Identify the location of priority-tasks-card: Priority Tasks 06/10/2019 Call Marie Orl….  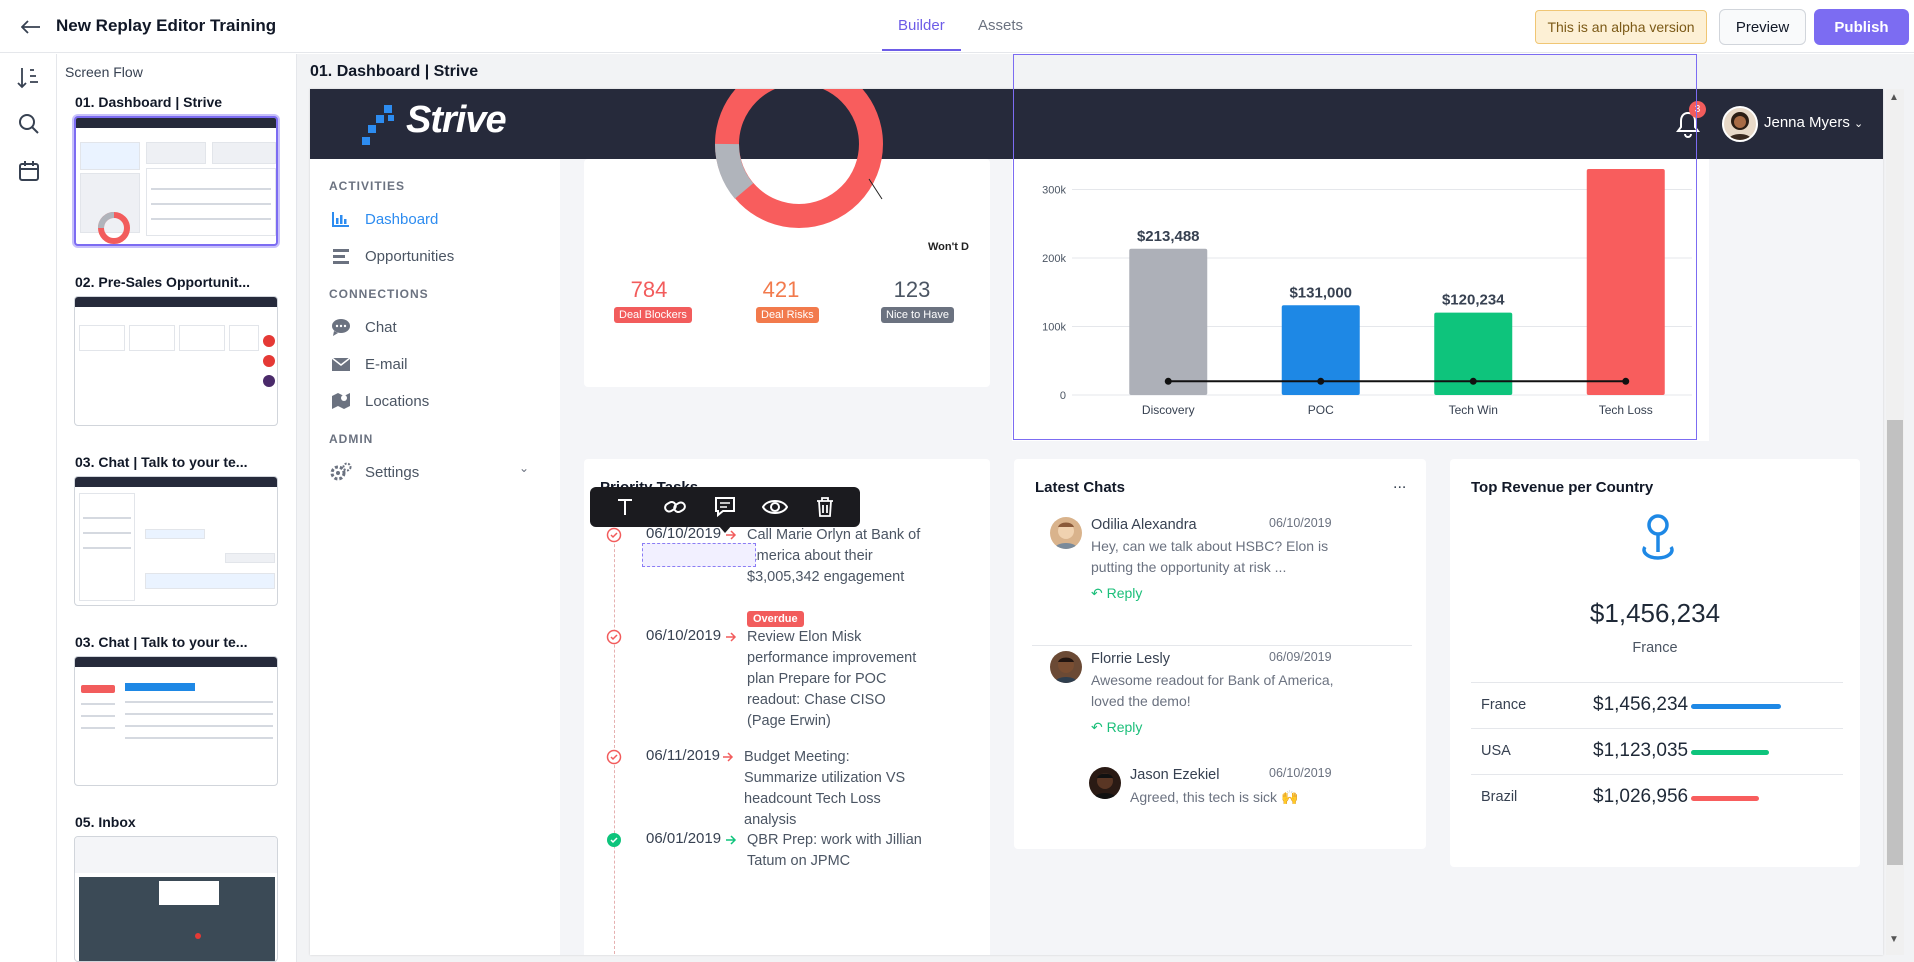
(787, 707).